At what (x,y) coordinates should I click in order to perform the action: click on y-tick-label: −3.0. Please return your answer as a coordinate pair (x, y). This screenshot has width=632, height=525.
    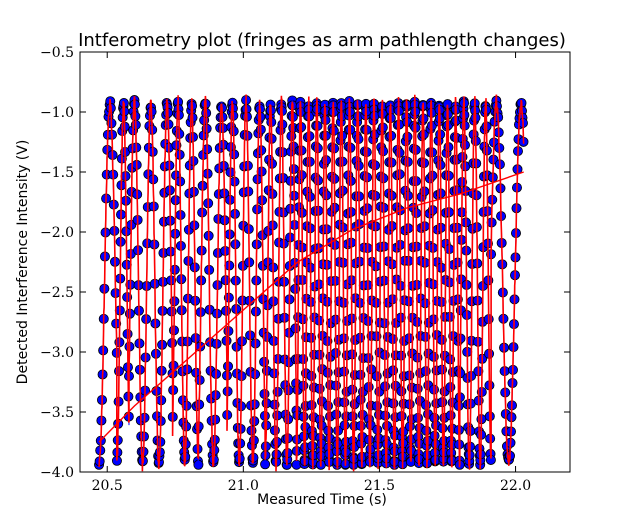
    Looking at the image, I should click on (57, 353).